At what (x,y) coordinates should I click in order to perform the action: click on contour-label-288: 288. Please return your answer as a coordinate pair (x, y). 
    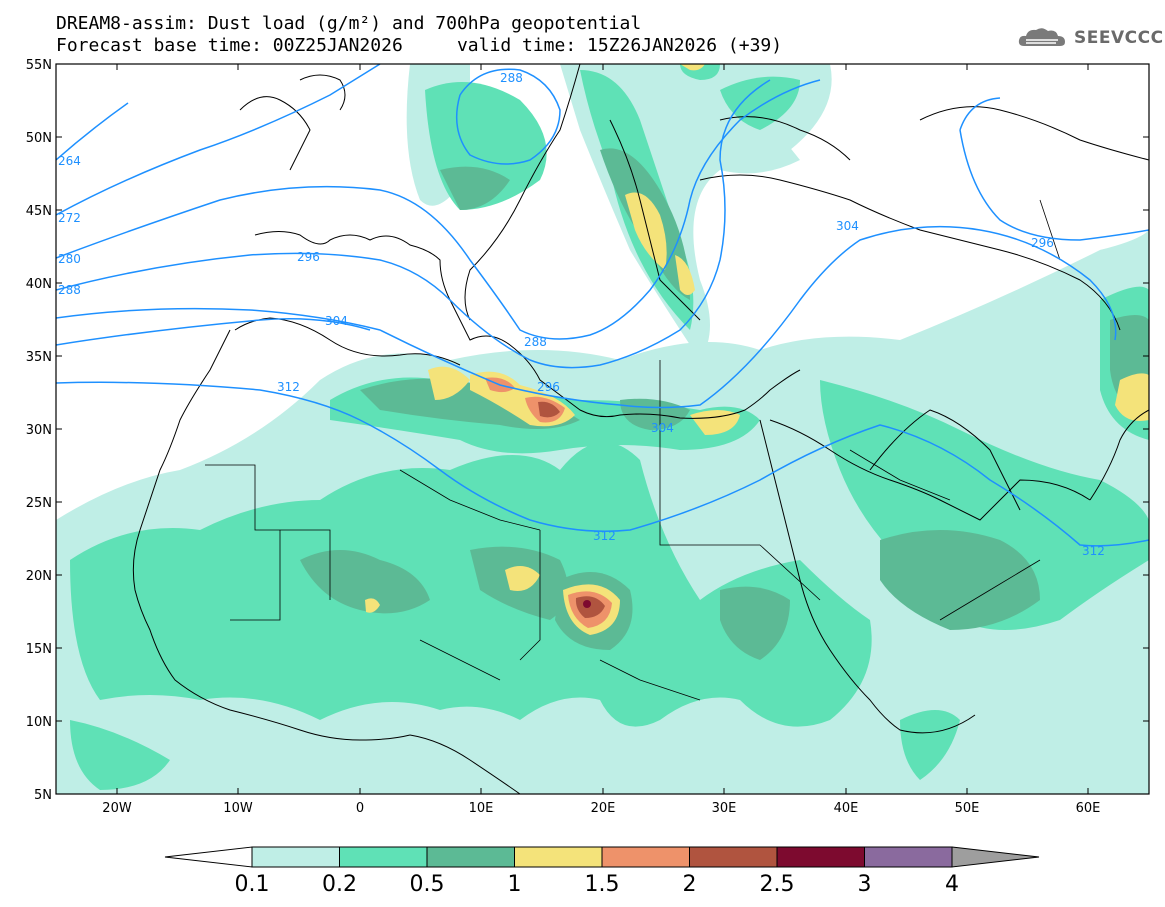
    Looking at the image, I should click on (69, 290).